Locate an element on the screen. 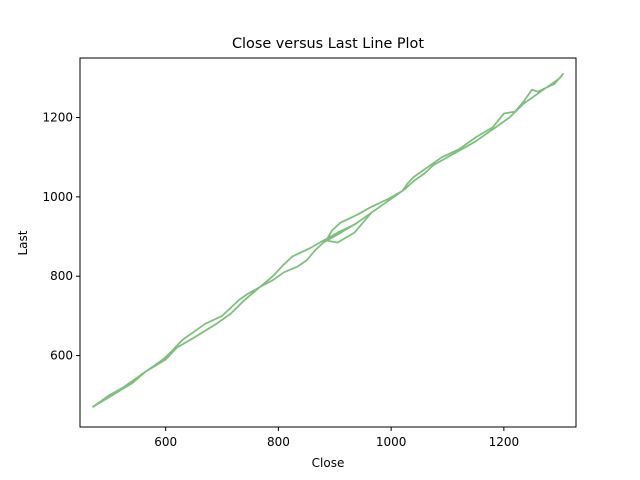 The height and width of the screenshot is (480, 640). y-axis: 600 800 1000 1200 is located at coordinates (61, 237).